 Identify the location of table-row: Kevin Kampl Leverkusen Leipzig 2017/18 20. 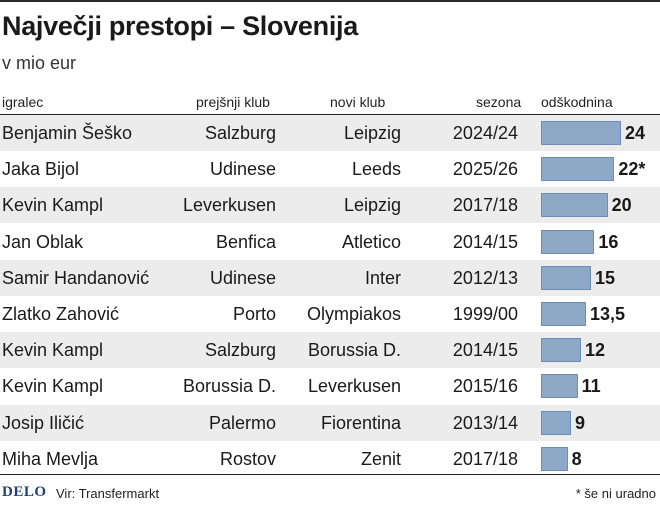
(330, 205).